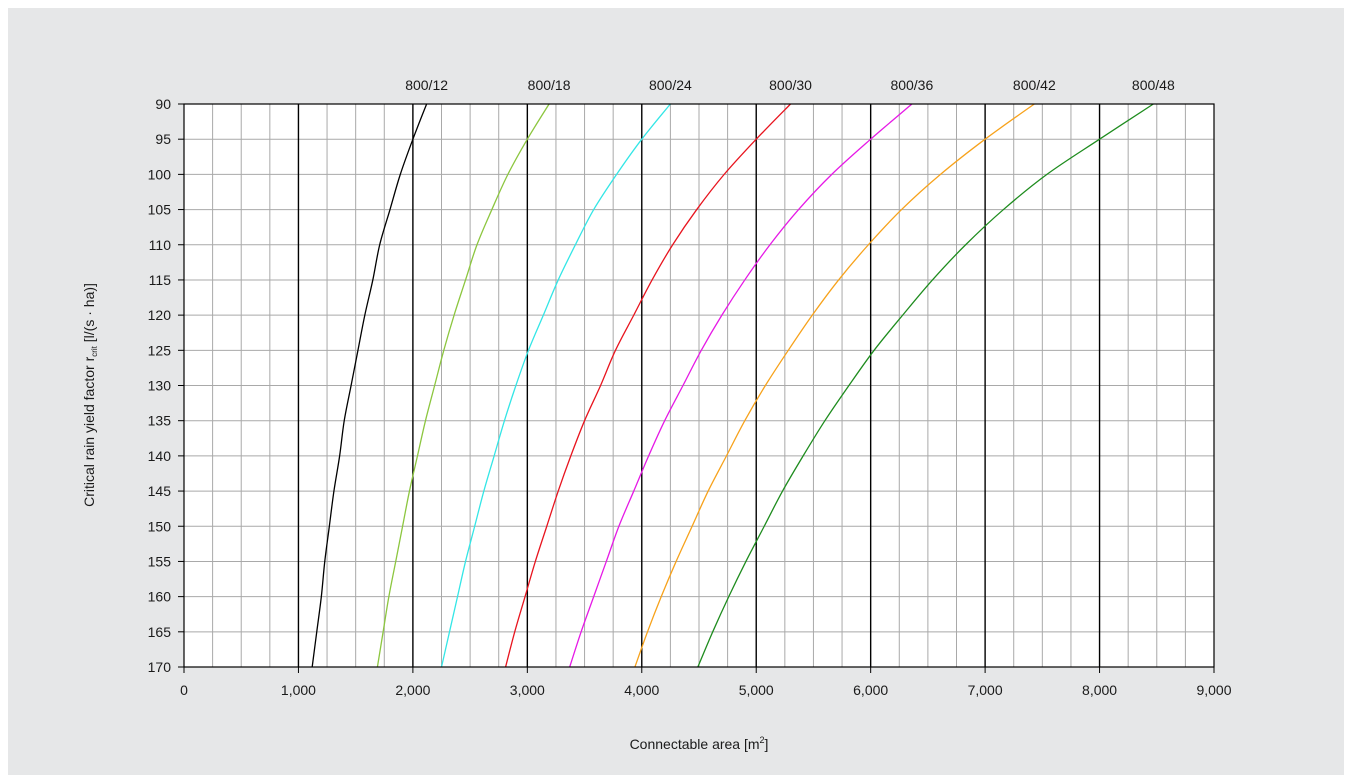  What do you see at coordinates (870, 690) in the screenshot?
I see `x-tick-label: 6,000` at bounding box center [870, 690].